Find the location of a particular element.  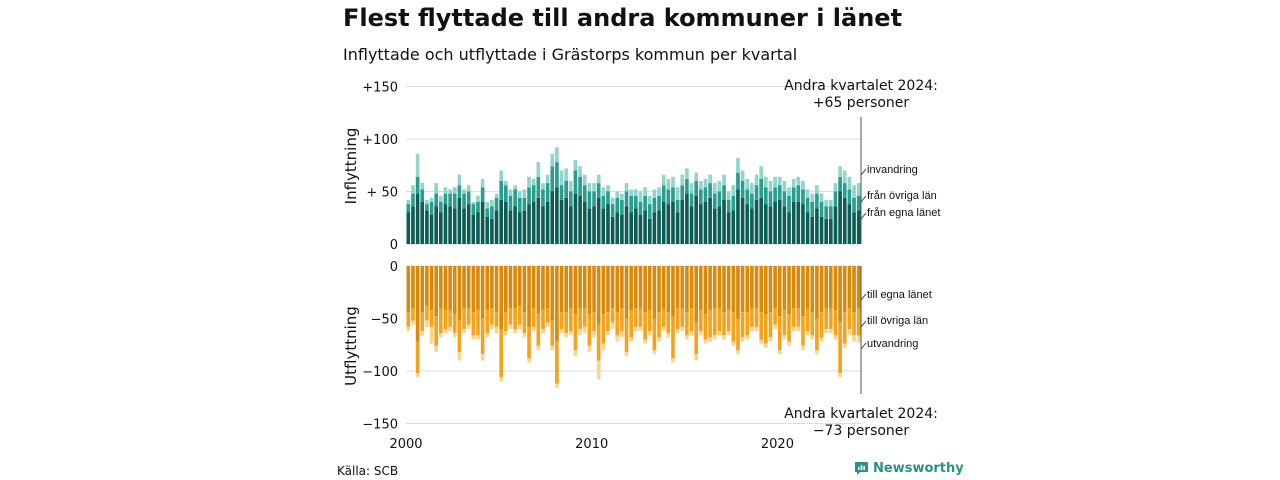

annotation-top-line2: +65 personer is located at coordinates (861, 103).